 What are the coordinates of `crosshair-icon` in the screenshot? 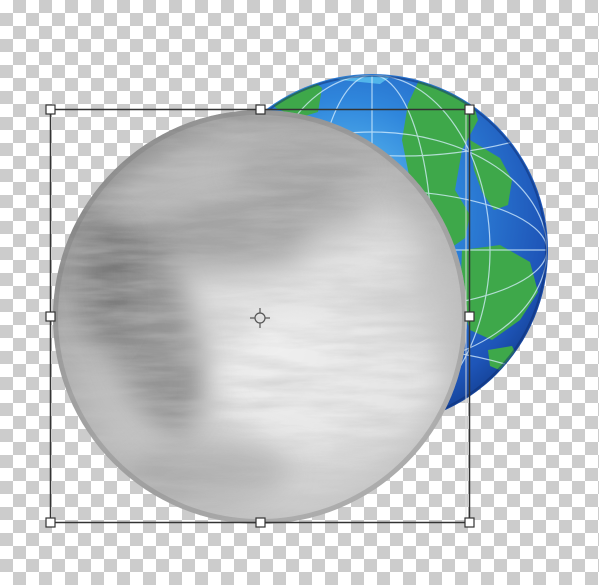 It's located at (260, 318).